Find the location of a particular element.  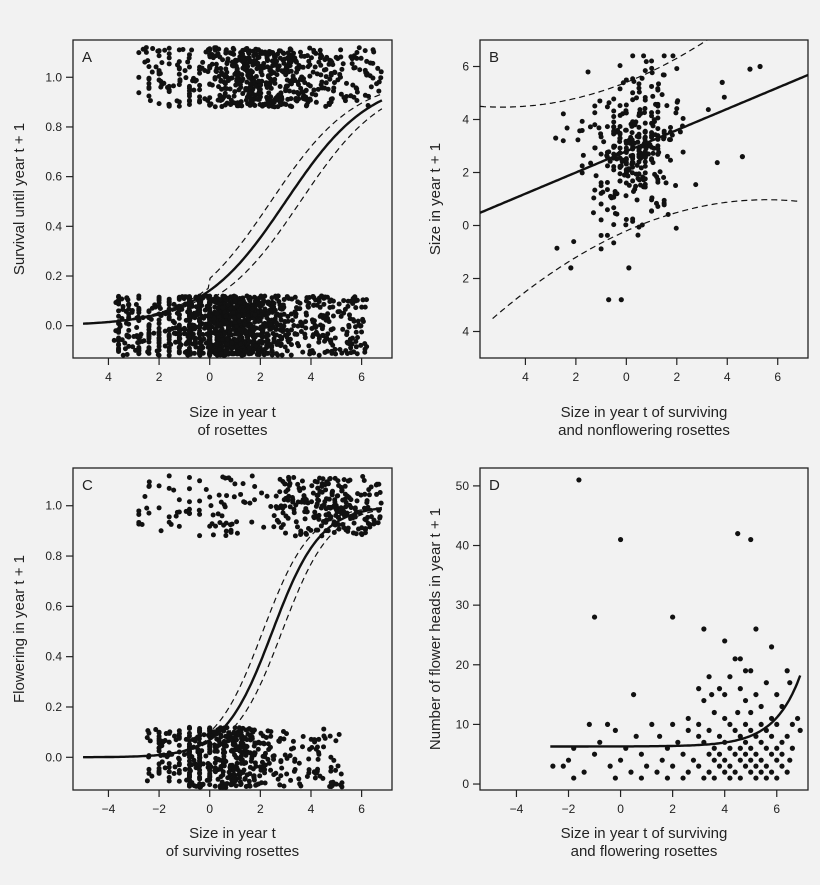

x-tick-label: −4 is located at coordinates (517, 809).